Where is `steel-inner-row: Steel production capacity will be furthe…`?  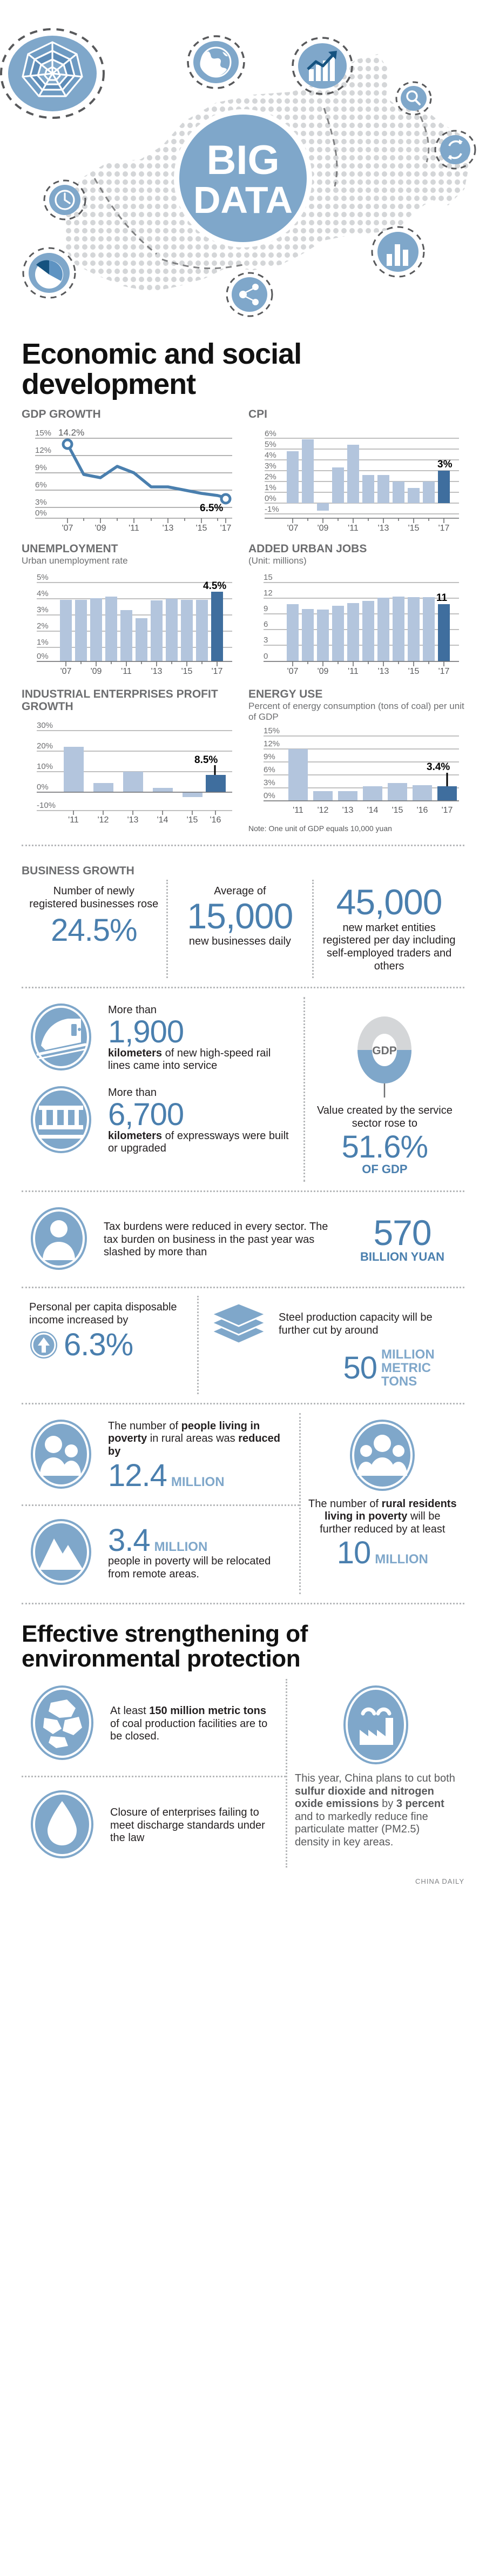 steel-inner-row: Steel production capacity will be furthe… is located at coordinates (332, 1324).